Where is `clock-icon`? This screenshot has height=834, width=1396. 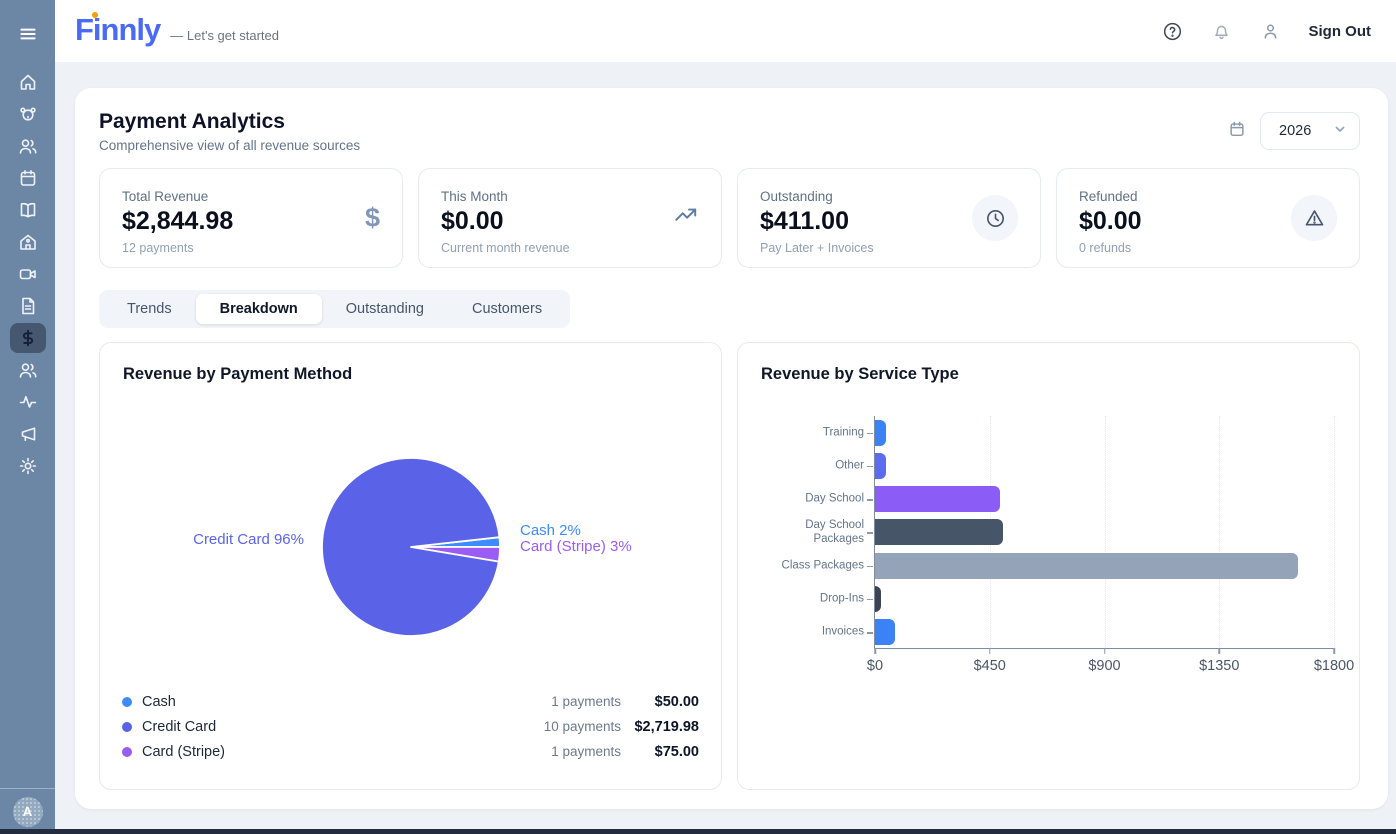 clock-icon is located at coordinates (995, 218).